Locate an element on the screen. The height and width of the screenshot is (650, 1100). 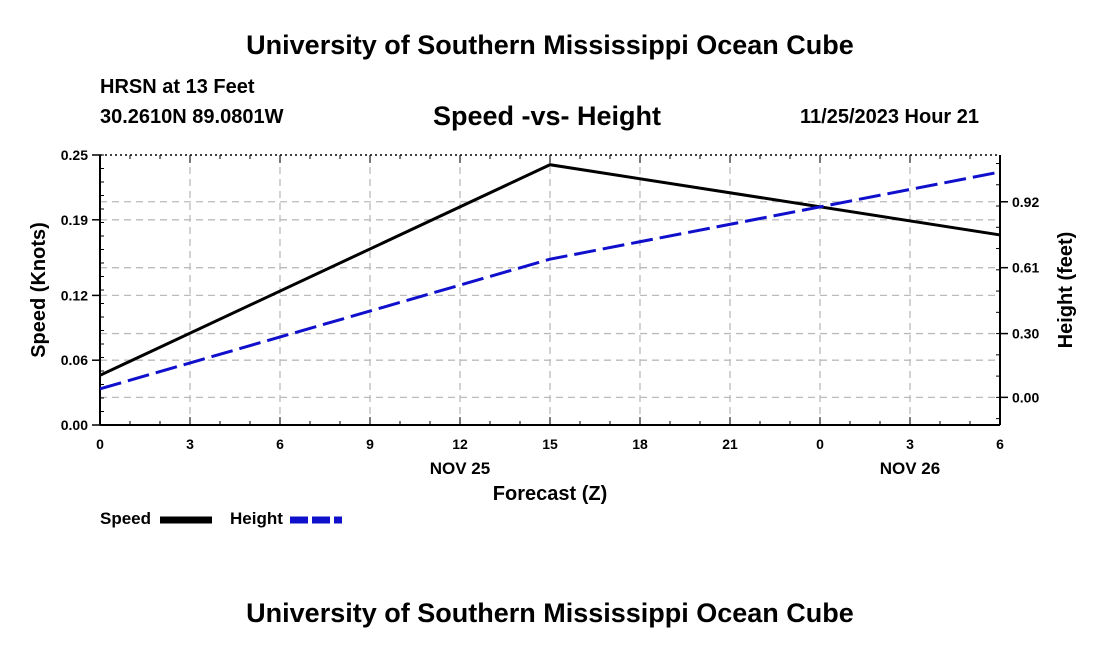
y-right-tick-label: 0.00 is located at coordinates (1025, 397).